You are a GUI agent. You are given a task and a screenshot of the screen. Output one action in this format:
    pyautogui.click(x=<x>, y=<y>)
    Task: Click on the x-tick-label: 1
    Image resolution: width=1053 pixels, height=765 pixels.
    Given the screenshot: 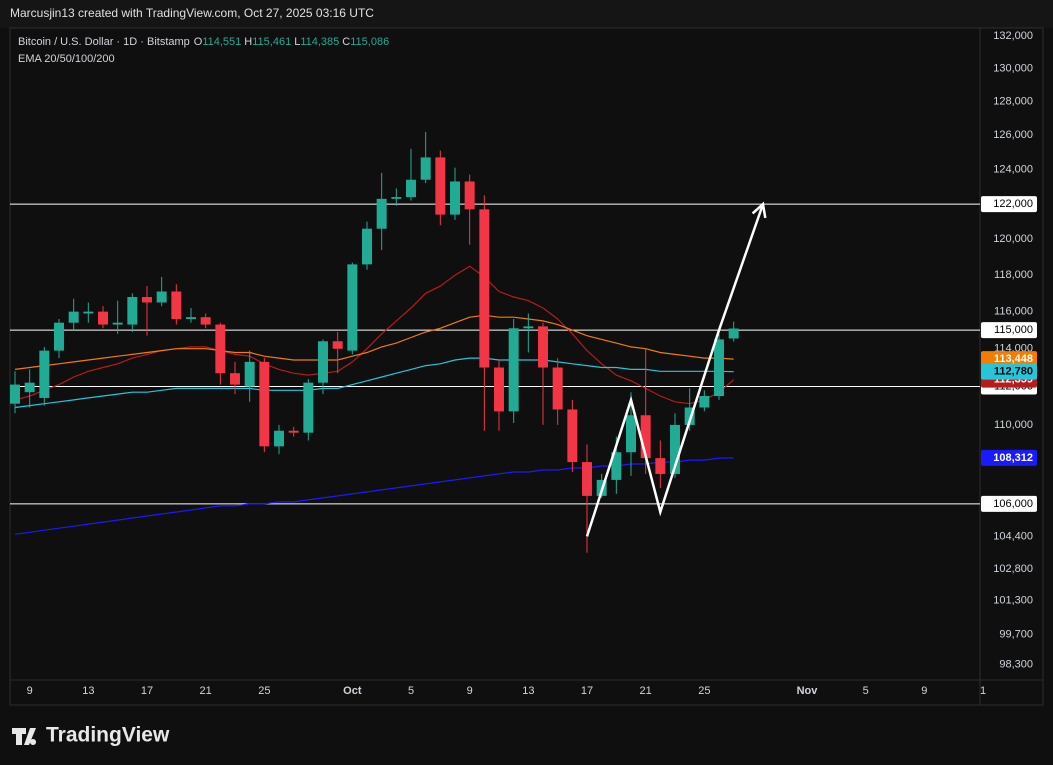 What is the action you would take?
    pyautogui.click(x=983, y=691)
    